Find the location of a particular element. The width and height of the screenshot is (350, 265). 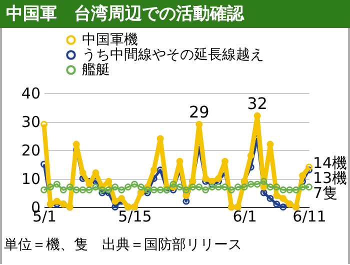

chart-title: 中国軍 台湾周辺での活動確認 is located at coordinates (125, 14).